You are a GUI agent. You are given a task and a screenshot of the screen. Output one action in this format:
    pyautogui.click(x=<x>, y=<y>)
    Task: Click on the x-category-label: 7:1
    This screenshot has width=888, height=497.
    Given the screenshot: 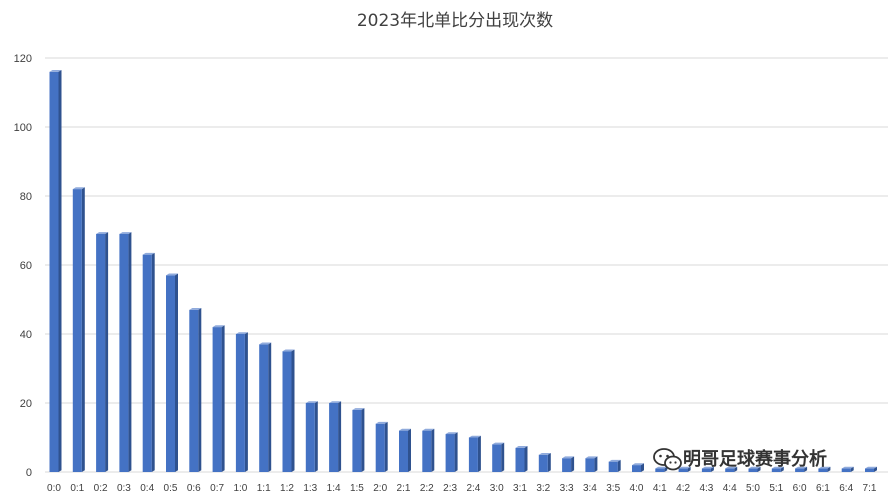 What is the action you would take?
    pyautogui.click(x=870, y=488)
    